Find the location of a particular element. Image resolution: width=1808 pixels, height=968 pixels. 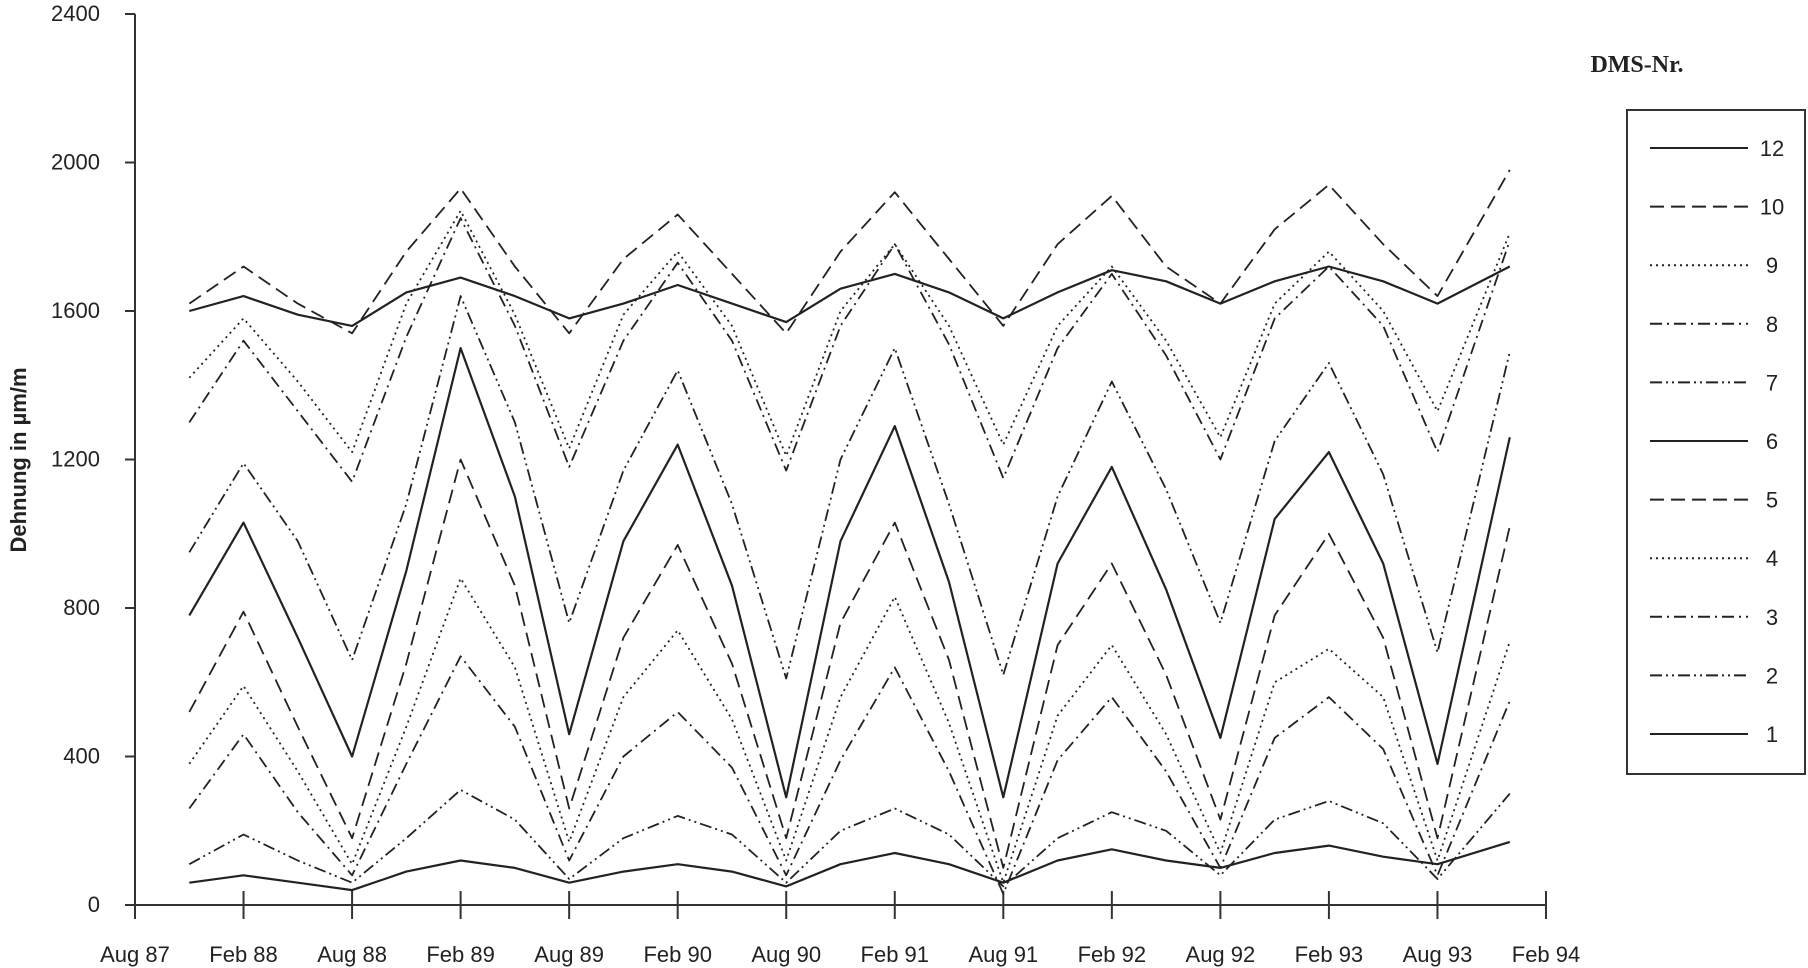

y-tick-label: 2400 is located at coordinates (75, 13).